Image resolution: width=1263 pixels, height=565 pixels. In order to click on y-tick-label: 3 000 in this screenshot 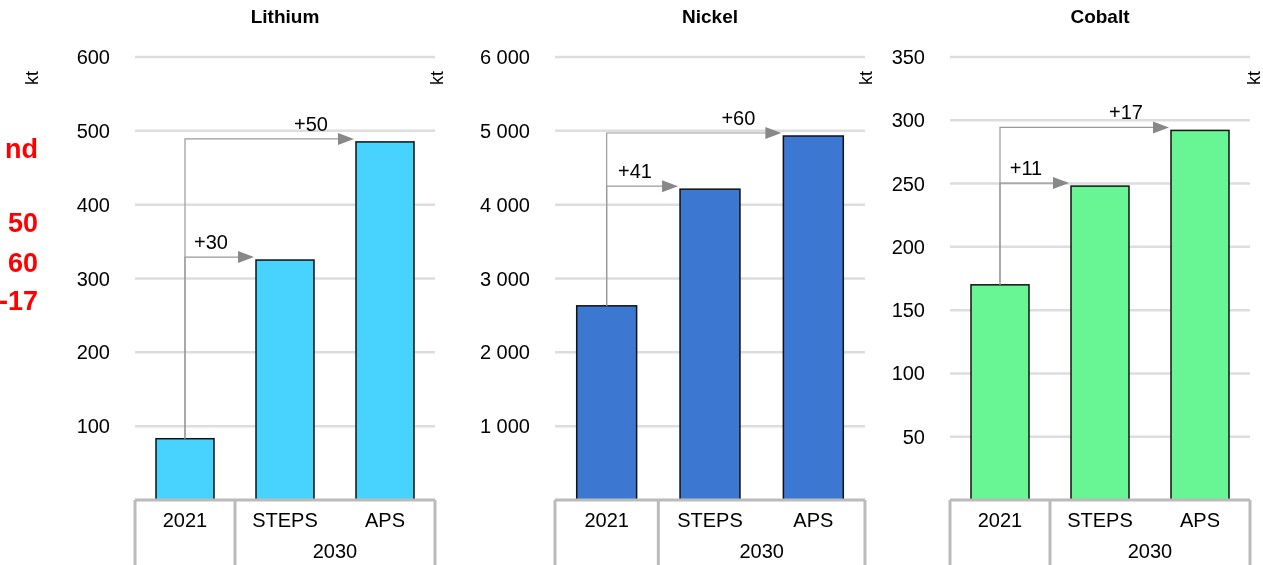, I will do `click(504, 278)`.